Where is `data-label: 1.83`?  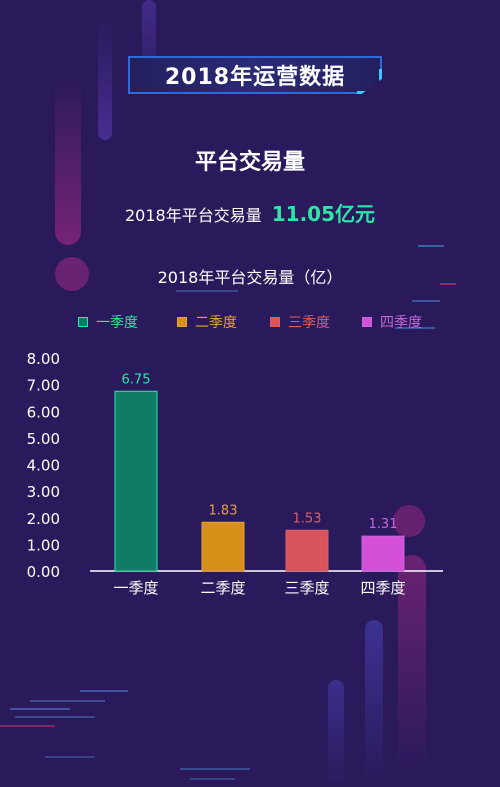
data-label: 1.83 is located at coordinates (223, 510).